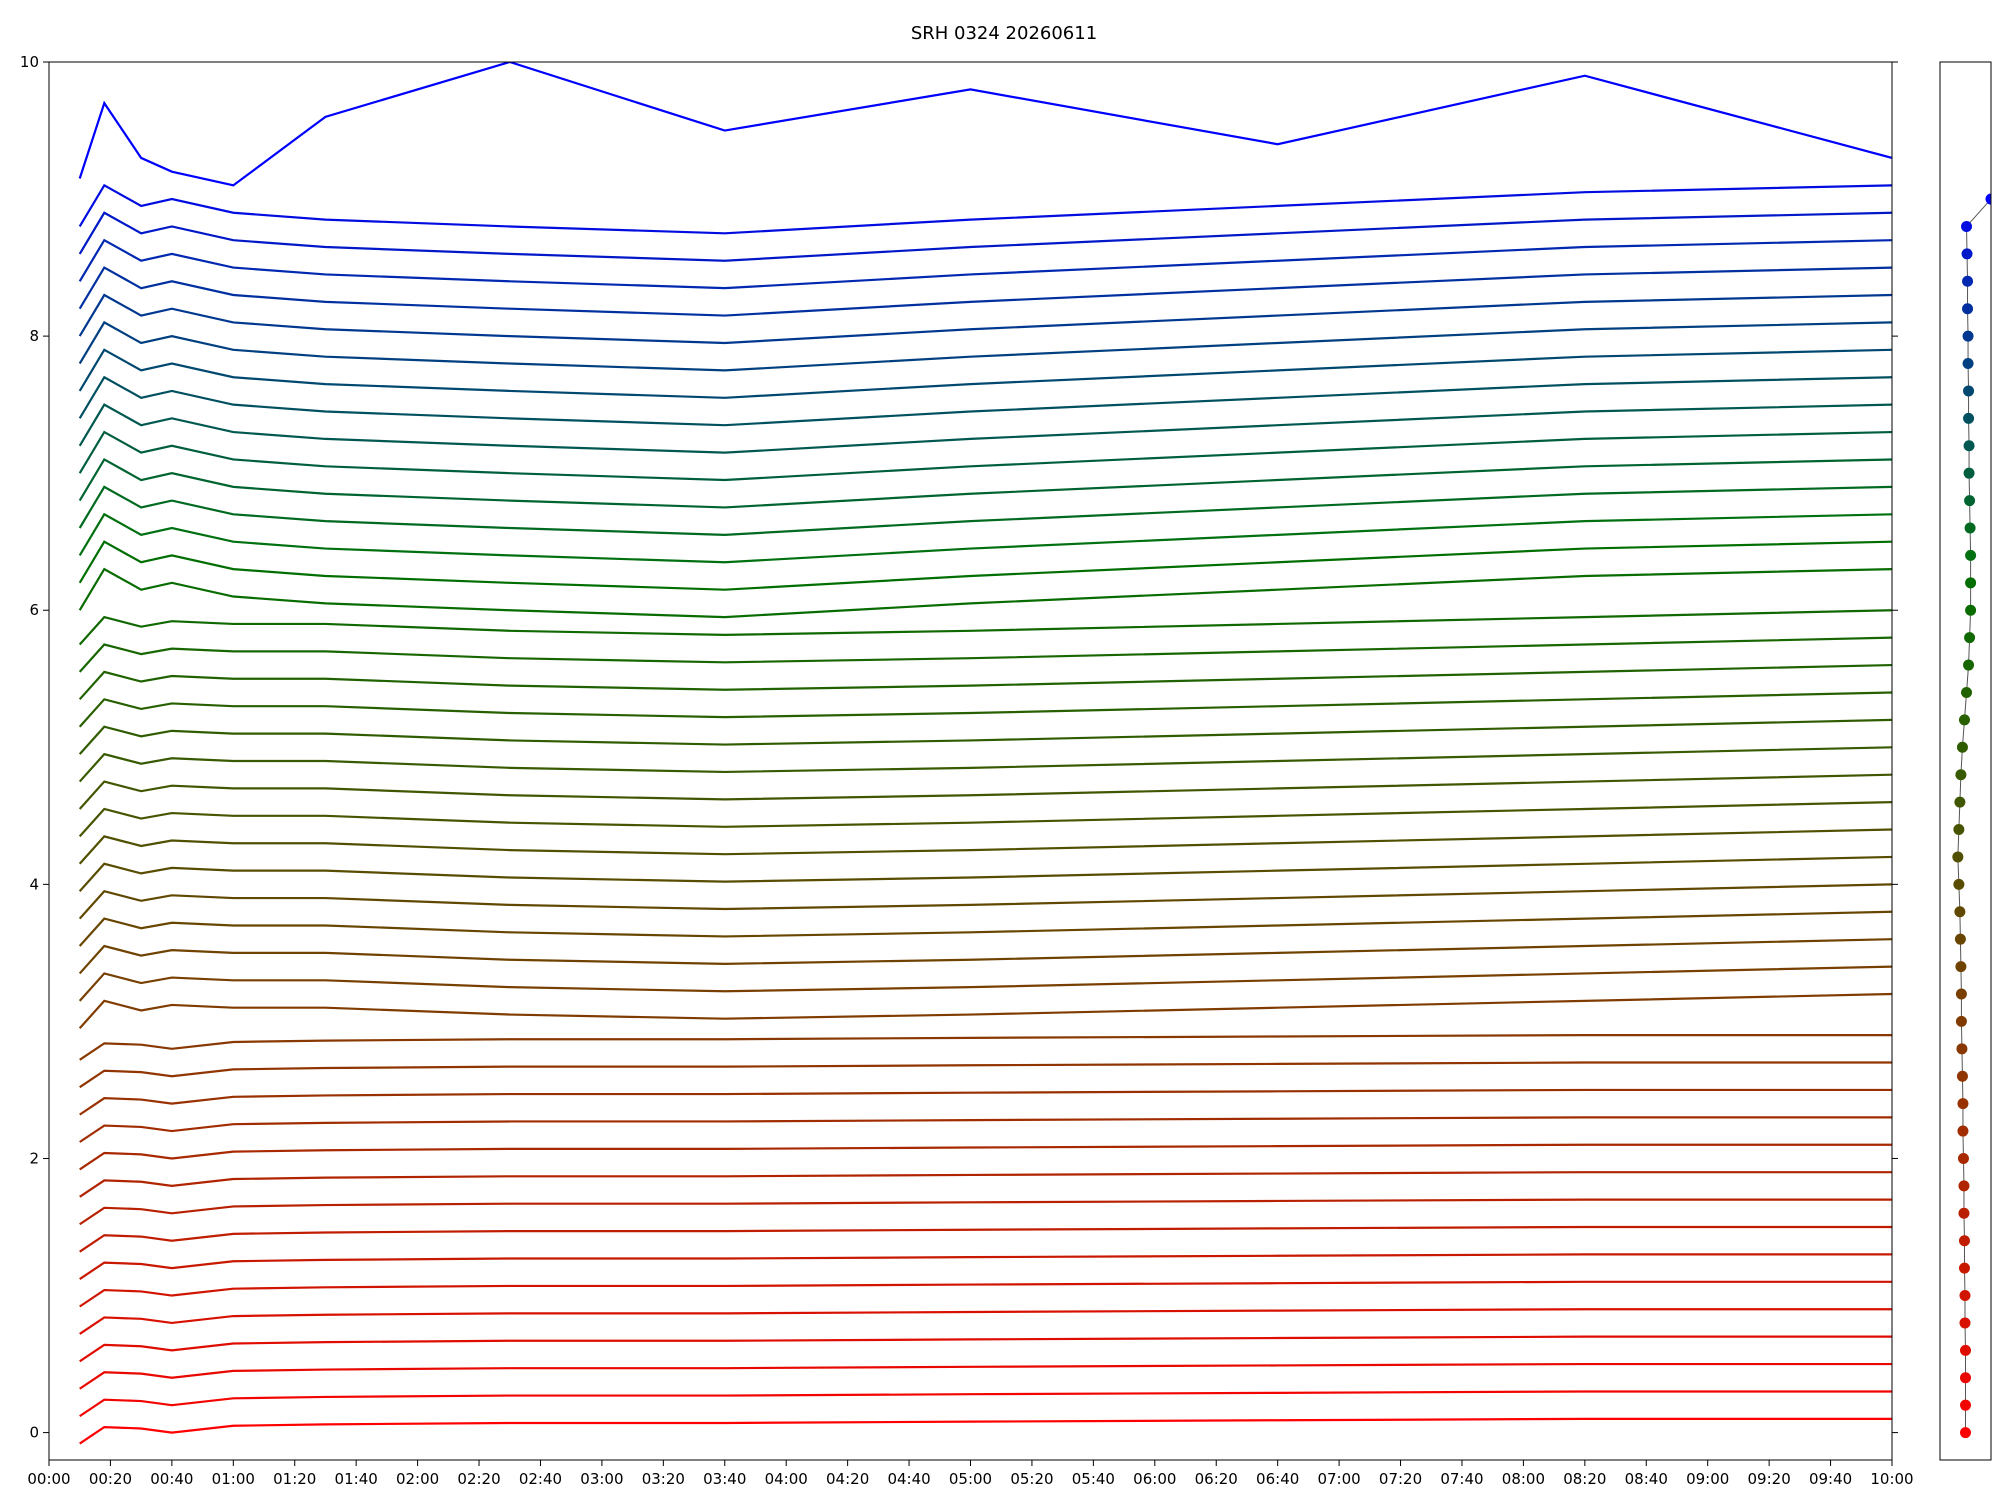 This screenshot has width=2000, height=1500. Describe the element at coordinates (1769, 1479) in the screenshot. I see `x-tick-label: 09:20` at that location.